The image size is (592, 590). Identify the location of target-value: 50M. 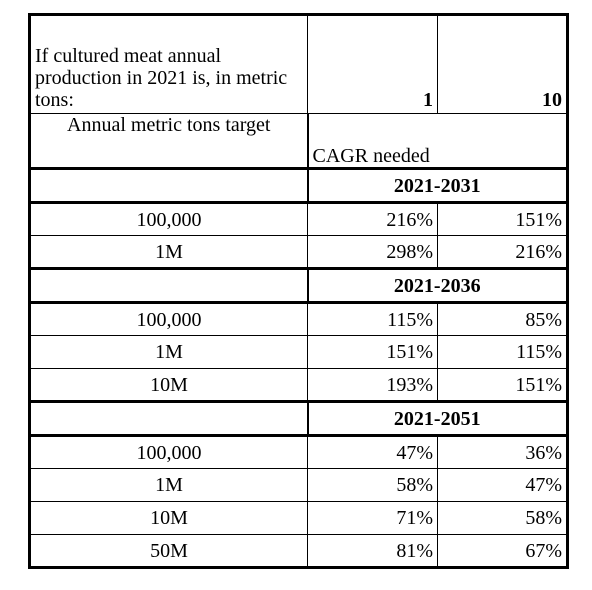
(168, 551).